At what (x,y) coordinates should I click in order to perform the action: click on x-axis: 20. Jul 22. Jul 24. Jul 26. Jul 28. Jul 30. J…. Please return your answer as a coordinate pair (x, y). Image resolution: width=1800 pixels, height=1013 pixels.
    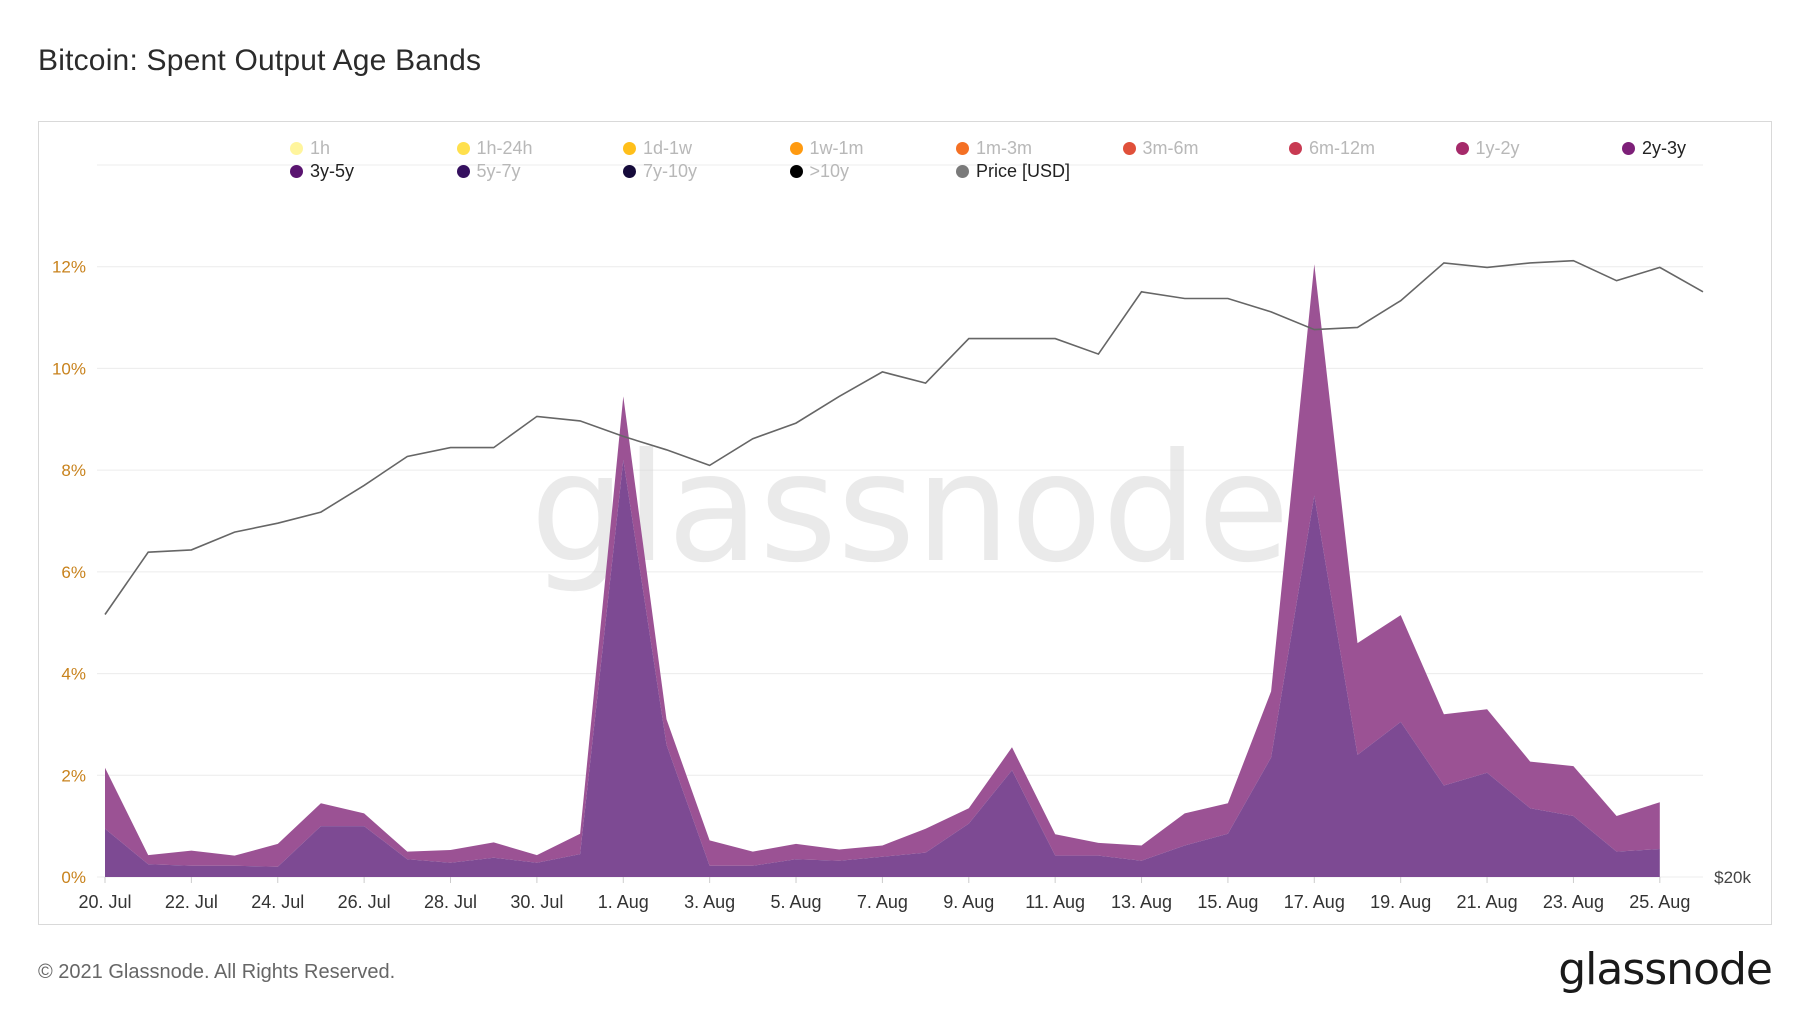
    Looking at the image, I should click on (884, 894).